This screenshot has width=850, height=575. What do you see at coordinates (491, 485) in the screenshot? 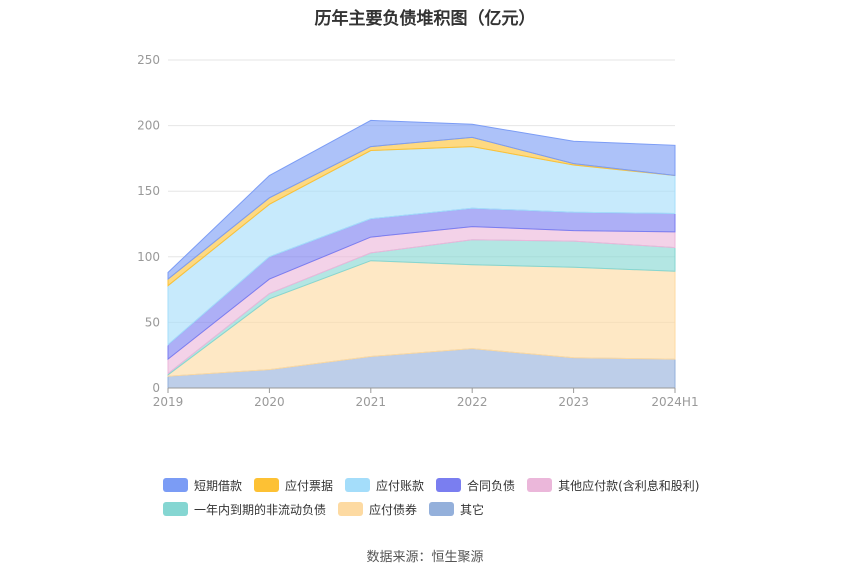
I see `legend-label: 合同负债` at bounding box center [491, 485].